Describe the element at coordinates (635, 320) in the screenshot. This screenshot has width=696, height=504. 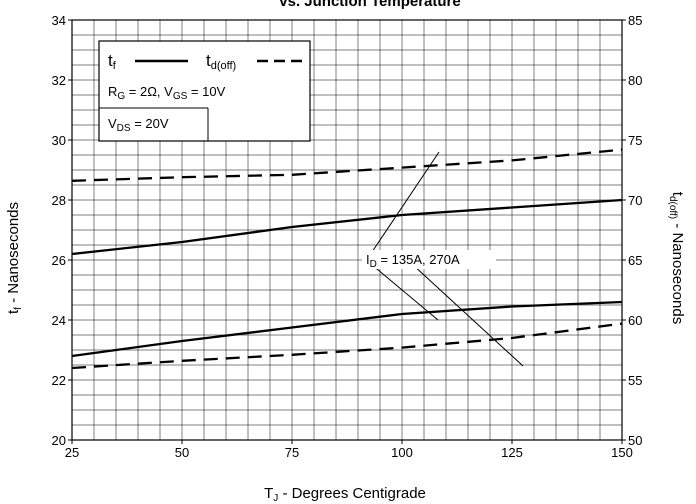
I see `y-right-tick-label: 60` at that location.